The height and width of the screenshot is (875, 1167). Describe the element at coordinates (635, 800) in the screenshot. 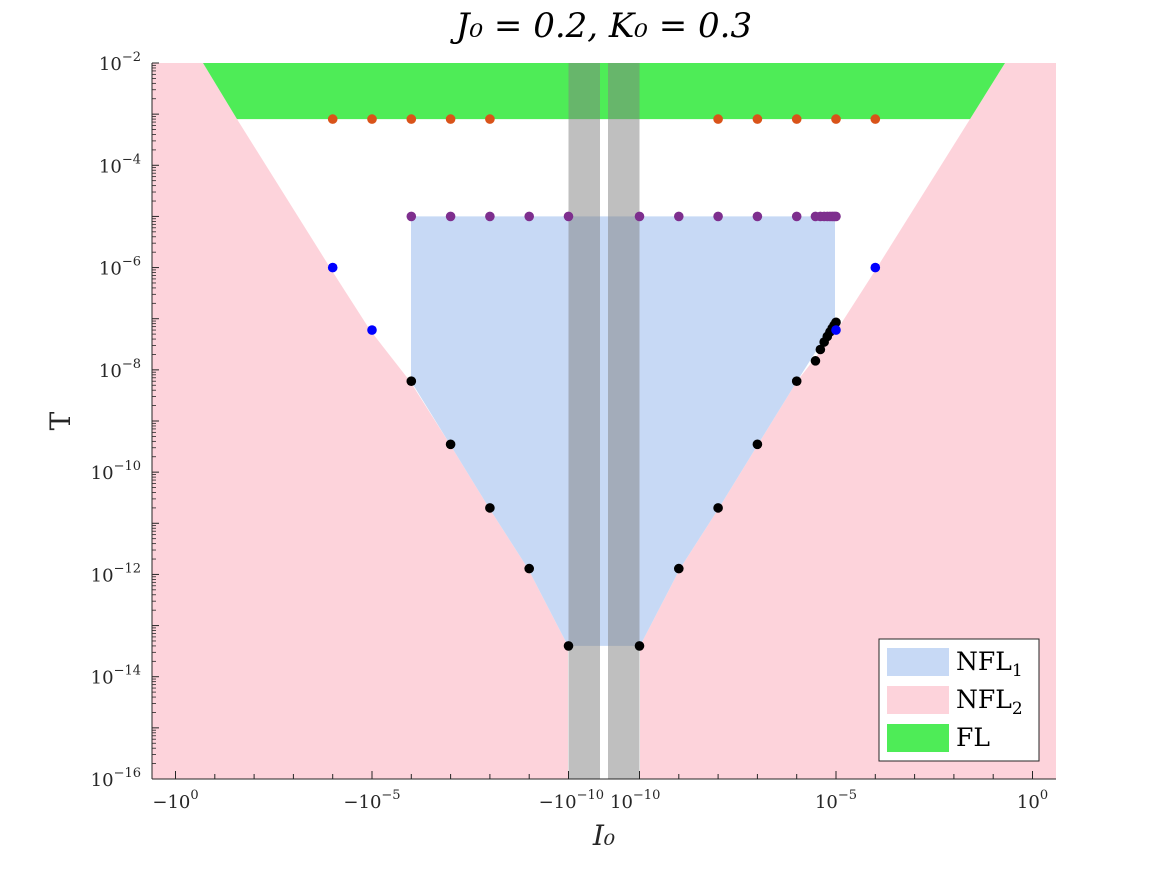

I see `x-tick-label: 10⁻¹⁰` at that location.